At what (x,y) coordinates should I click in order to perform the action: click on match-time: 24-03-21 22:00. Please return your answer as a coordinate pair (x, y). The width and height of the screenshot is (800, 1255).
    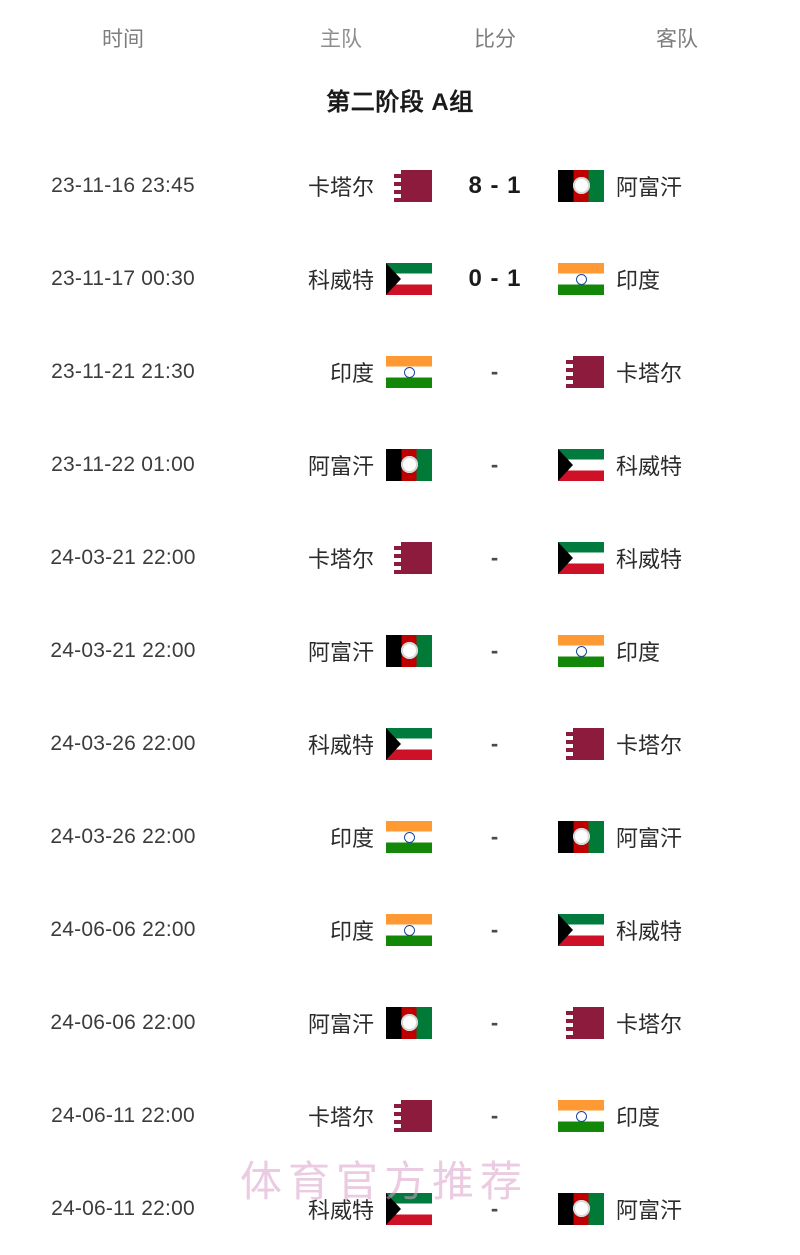
    Looking at the image, I should click on (123, 557).